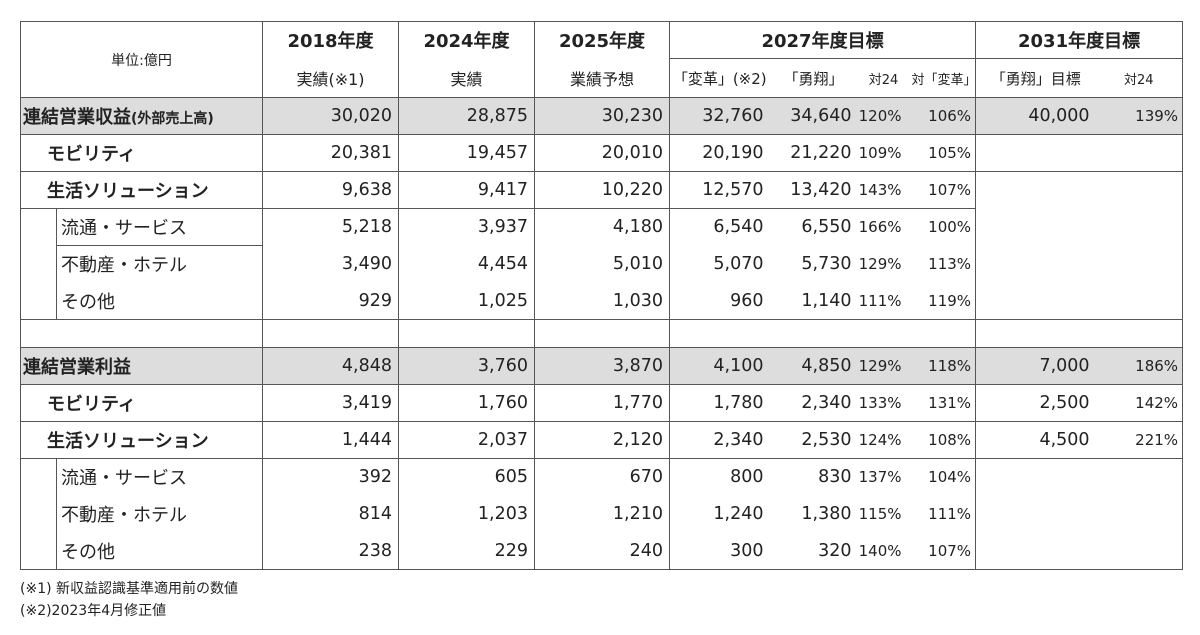 The width and height of the screenshot is (1200, 635). I want to click on cell-2025: 4,180, so click(602, 227).